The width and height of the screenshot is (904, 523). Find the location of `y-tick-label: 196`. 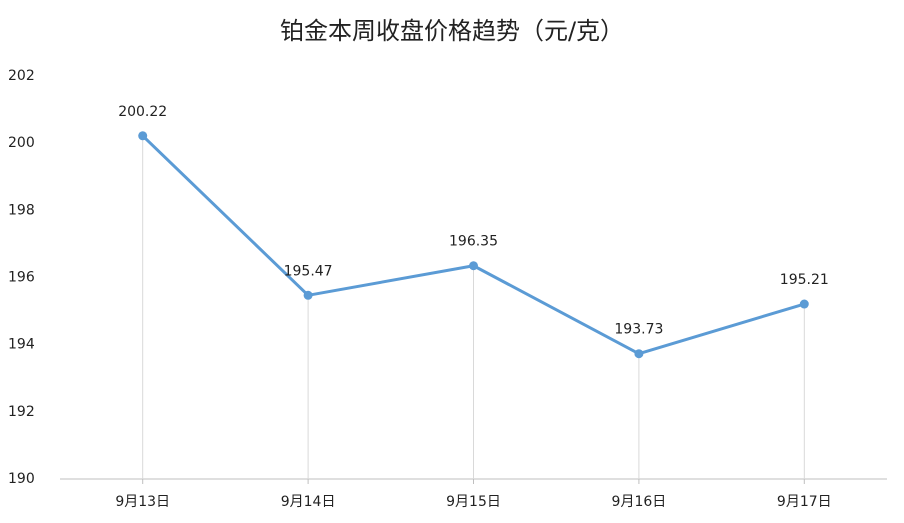

y-tick-label: 196 is located at coordinates (21, 278).